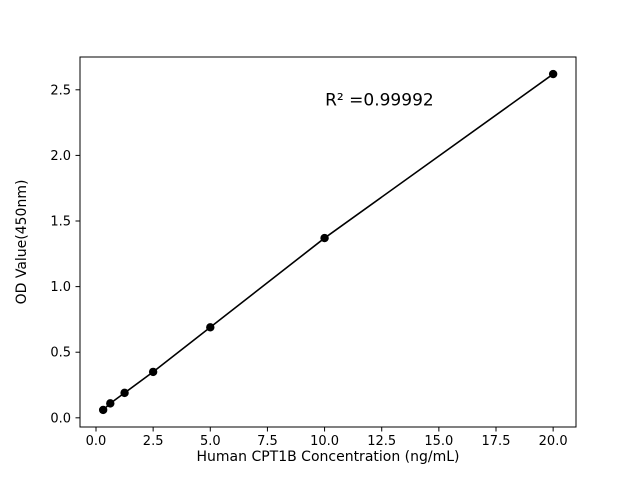  Describe the element at coordinates (381, 441) in the screenshot. I see `x-tick-label: 12.5` at that location.